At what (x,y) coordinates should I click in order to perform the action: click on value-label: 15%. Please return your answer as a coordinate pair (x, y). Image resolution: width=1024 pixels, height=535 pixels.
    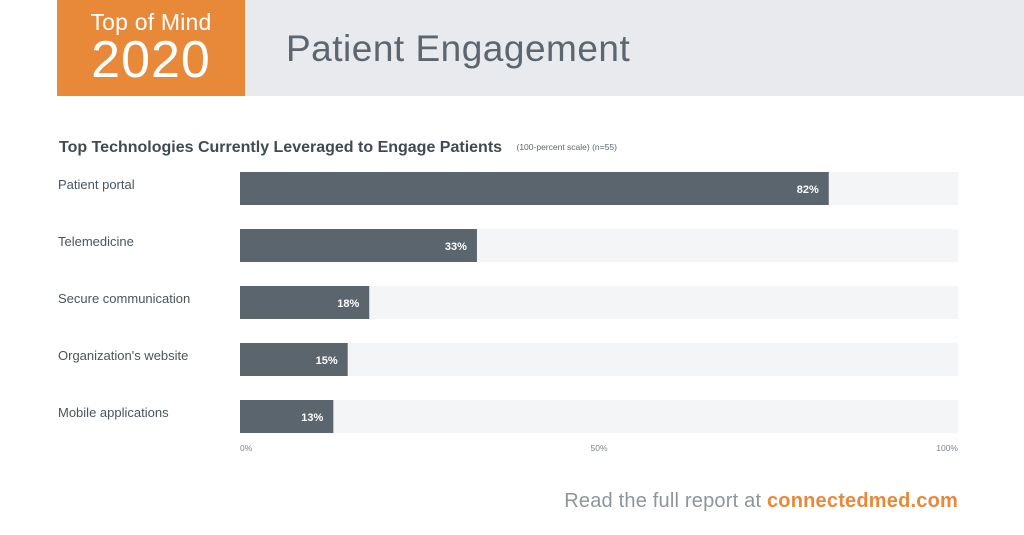
    Looking at the image, I should click on (327, 361).